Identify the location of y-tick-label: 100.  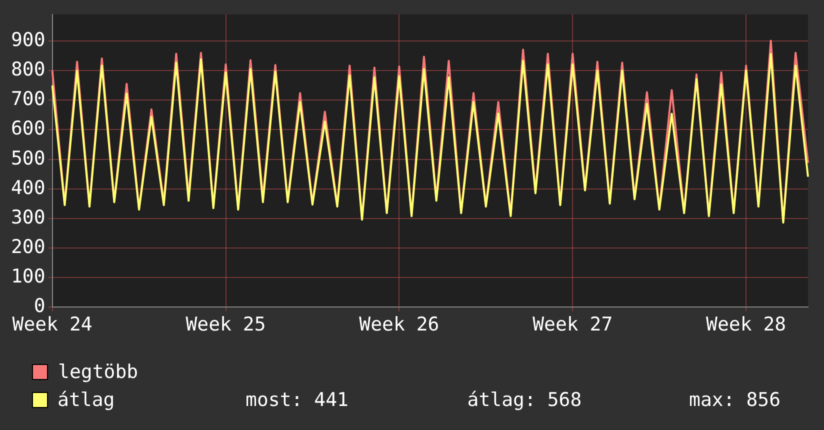
(28, 277).